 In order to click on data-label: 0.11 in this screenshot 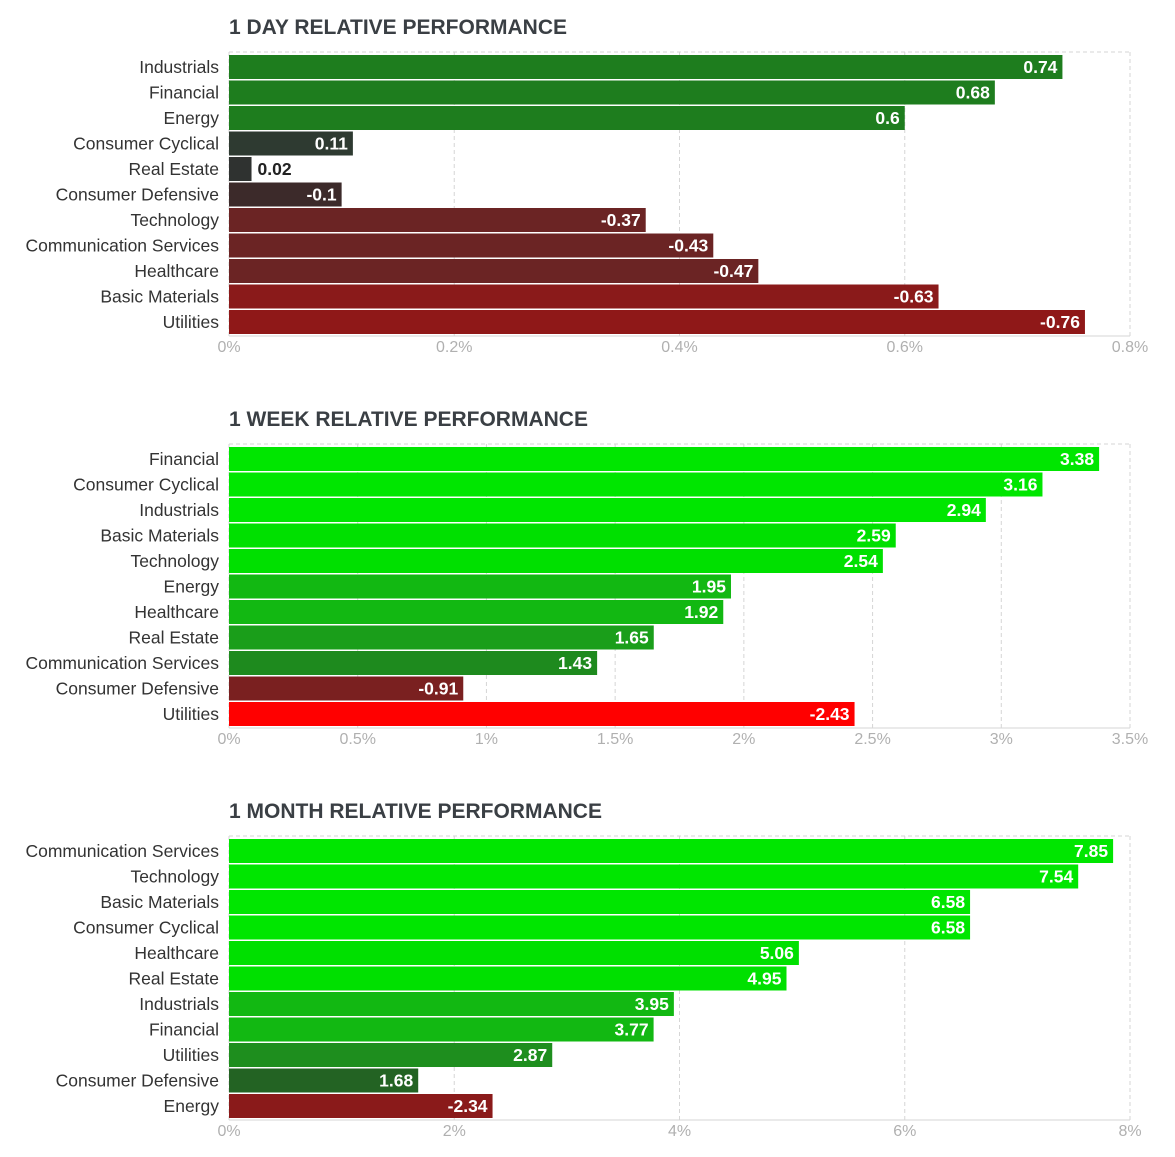, I will do `click(331, 144)`.